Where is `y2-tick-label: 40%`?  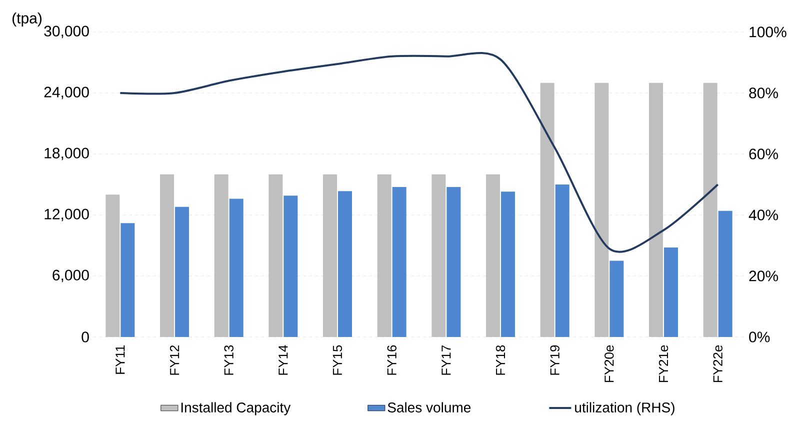
y2-tick-label: 40% is located at coordinates (763, 215).